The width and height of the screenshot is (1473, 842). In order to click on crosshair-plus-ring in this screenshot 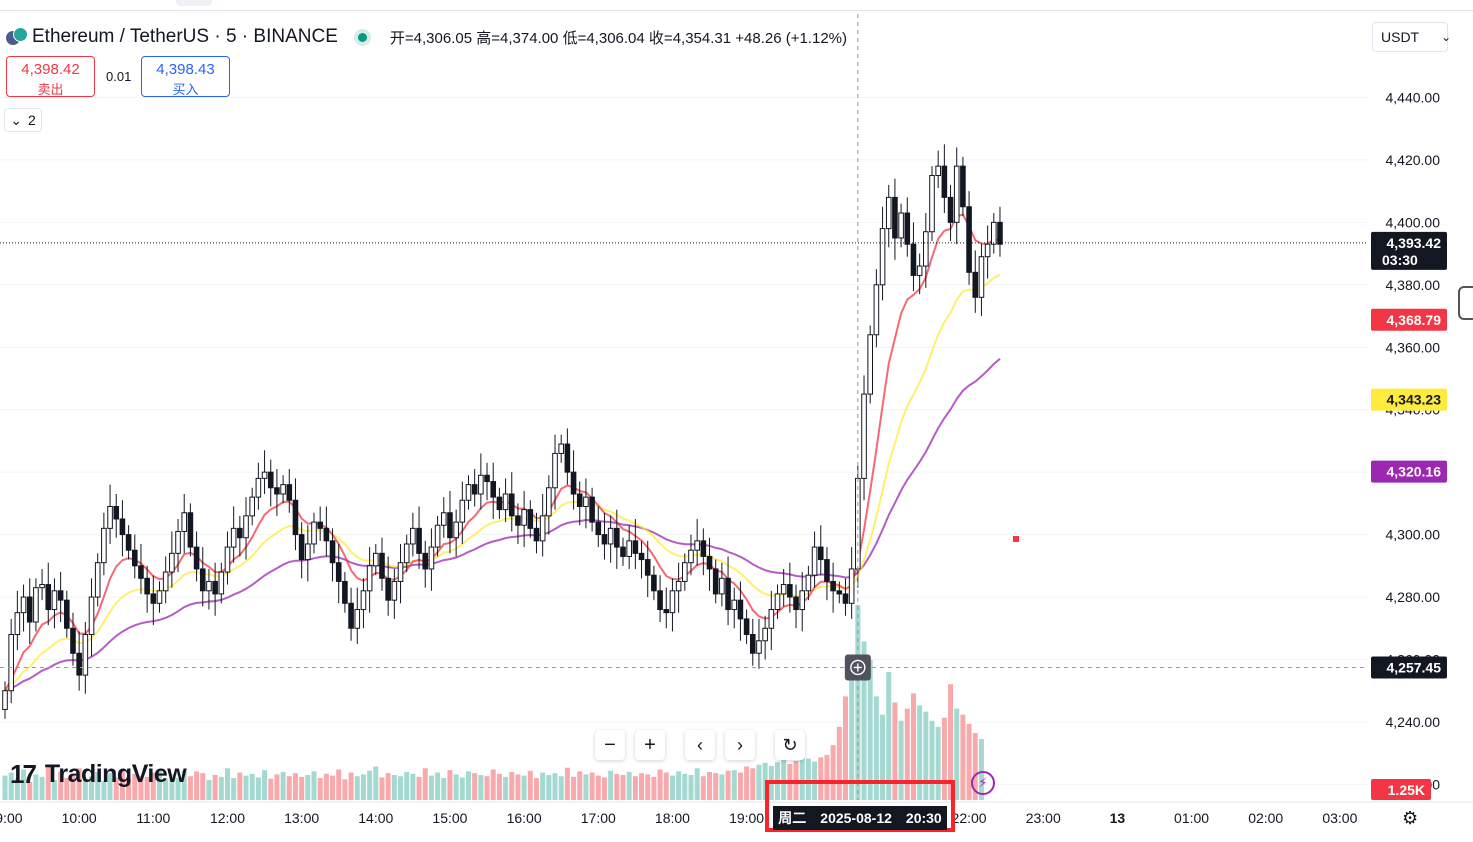, I will do `click(858, 667)`.